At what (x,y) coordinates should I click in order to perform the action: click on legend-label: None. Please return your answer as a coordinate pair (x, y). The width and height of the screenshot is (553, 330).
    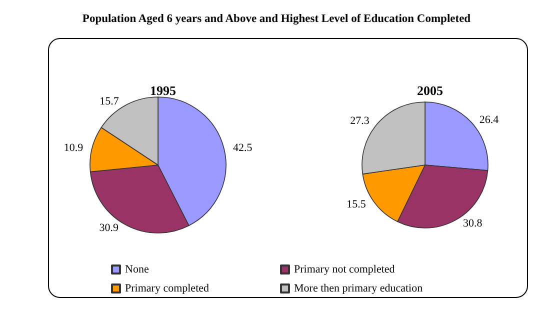
    Looking at the image, I should click on (137, 270).